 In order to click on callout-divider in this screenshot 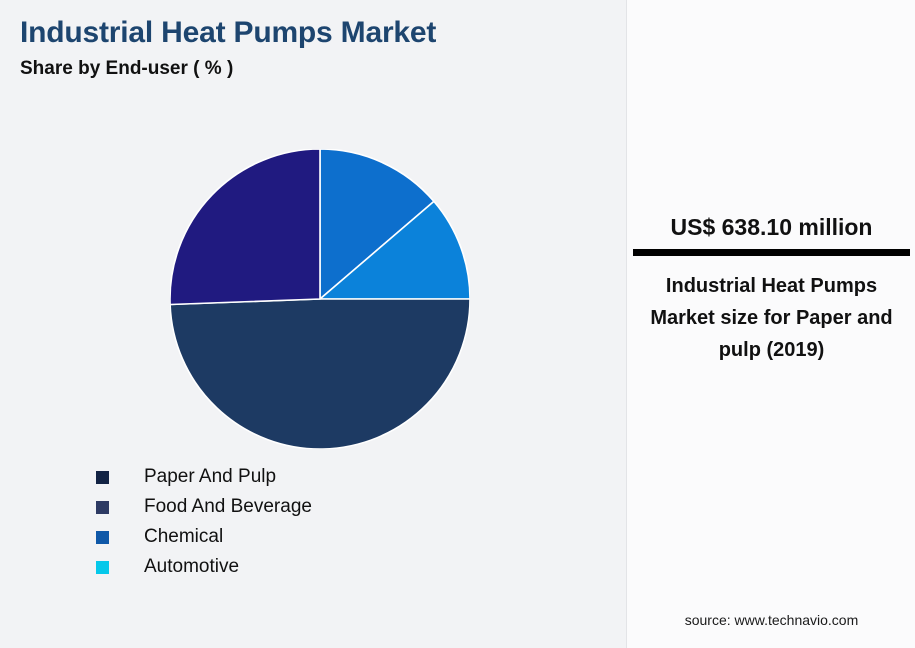, I will do `click(771, 252)`.